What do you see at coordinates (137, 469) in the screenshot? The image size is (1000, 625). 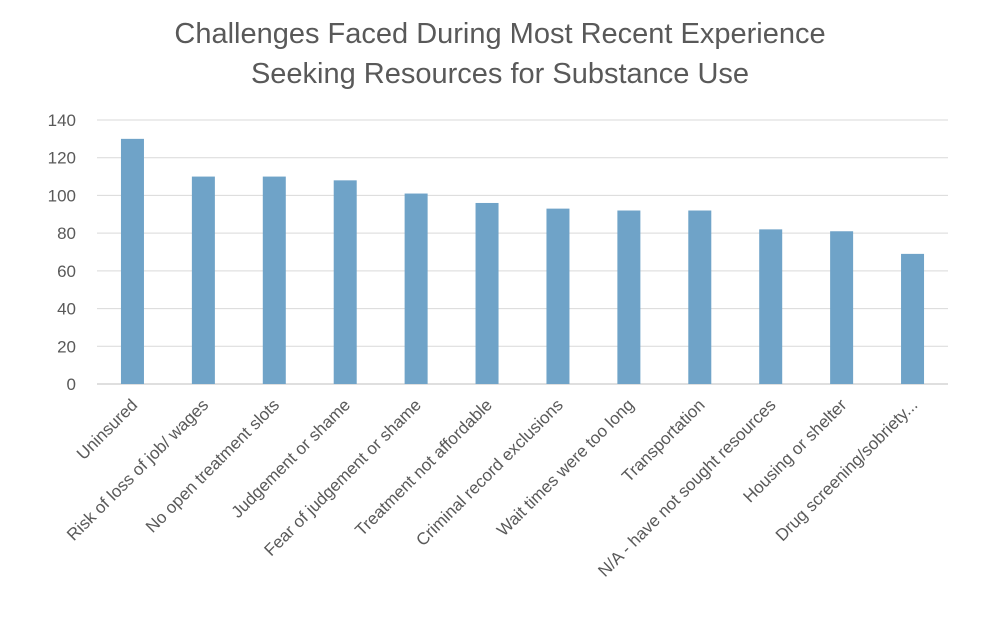 I see `x-tick-label: Risk of loss of job/ wages` at bounding box center [137, 469].